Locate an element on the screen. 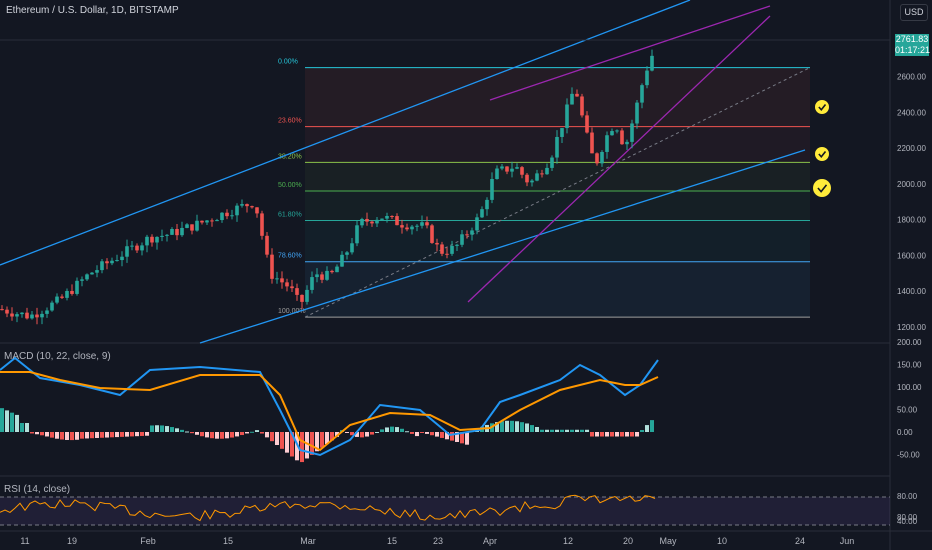  price-axis-label: 1200.00 is located at coordinates (911, 327).